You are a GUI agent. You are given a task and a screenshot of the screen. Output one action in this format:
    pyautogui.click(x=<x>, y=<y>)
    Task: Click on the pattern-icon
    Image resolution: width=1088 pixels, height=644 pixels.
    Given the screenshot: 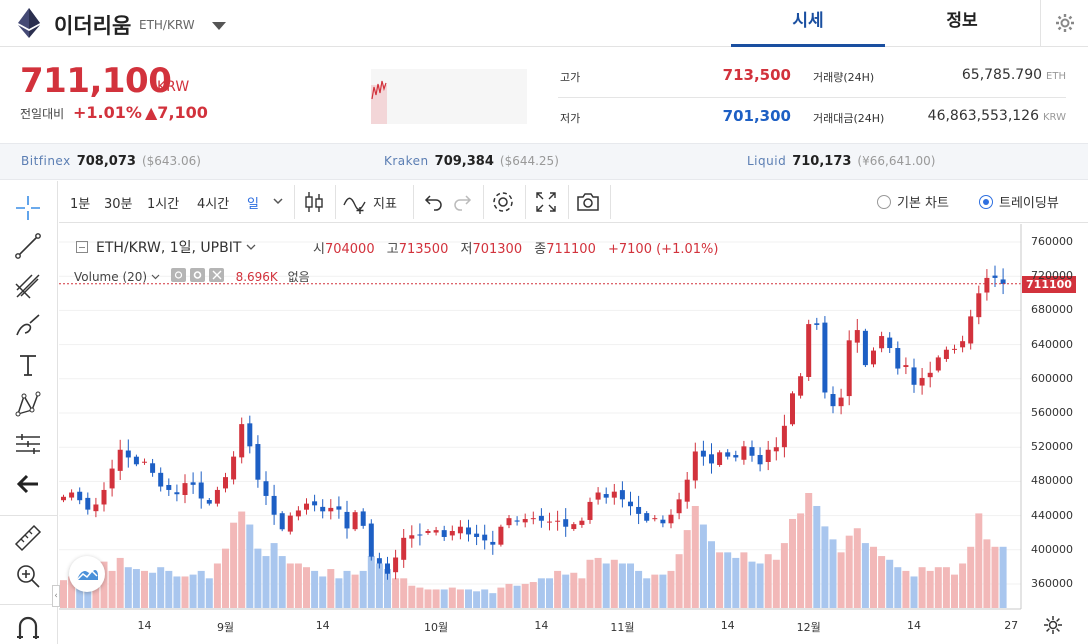 What is the action you would take?
    pyautogui.click(x=28, y=404)
    